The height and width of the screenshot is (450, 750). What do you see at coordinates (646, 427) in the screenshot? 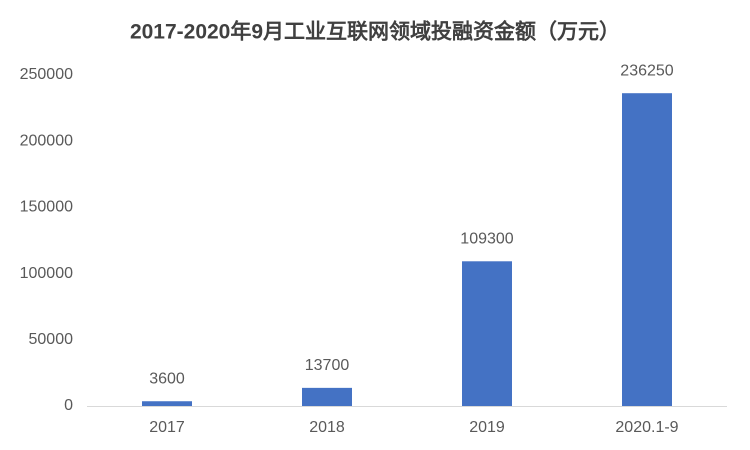
I see `x-tick-label: 2020.1-9` at bounding box center [646, 427].